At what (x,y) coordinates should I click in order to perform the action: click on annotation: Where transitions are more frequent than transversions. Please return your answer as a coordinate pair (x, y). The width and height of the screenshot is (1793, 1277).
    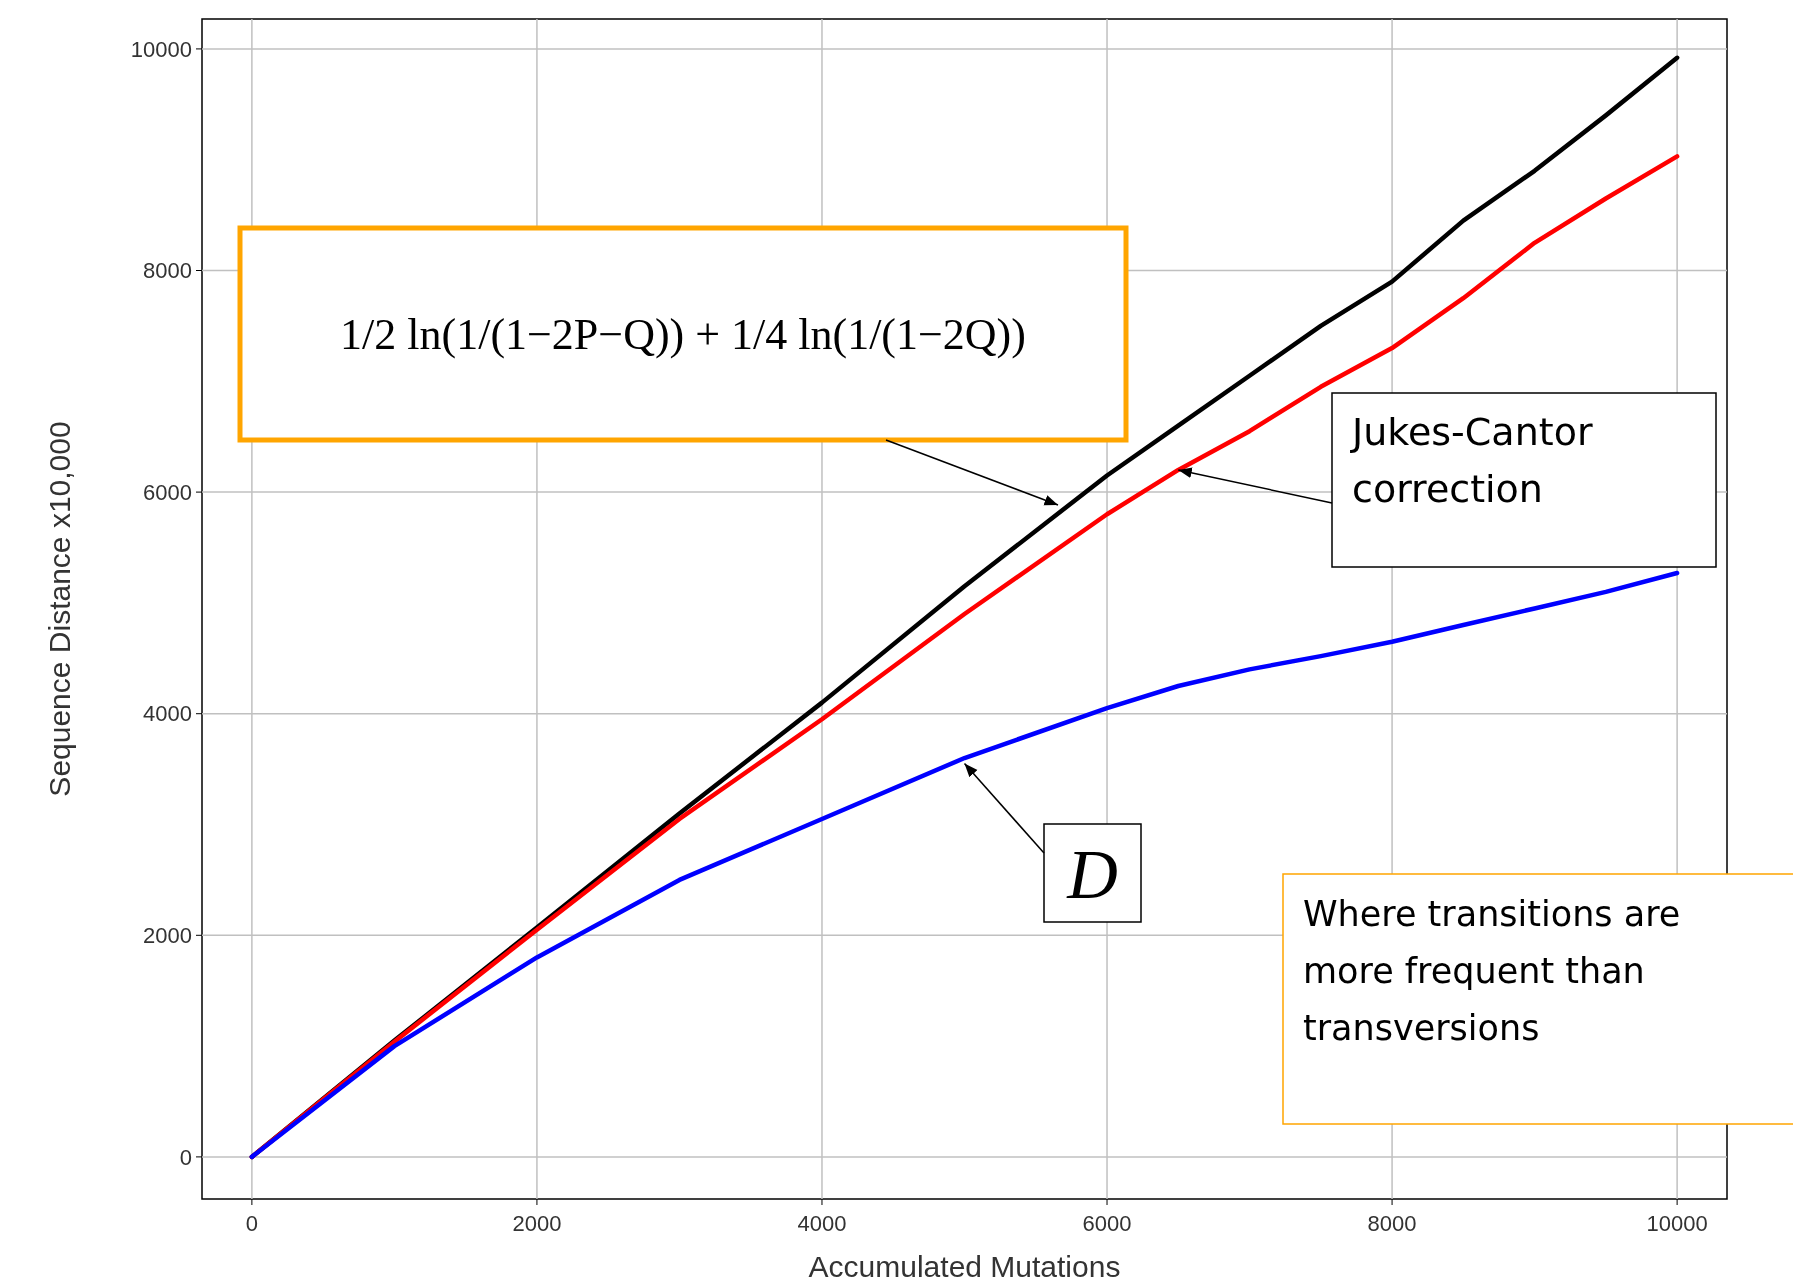
    Looking at the image, I should click on (1492, 971).